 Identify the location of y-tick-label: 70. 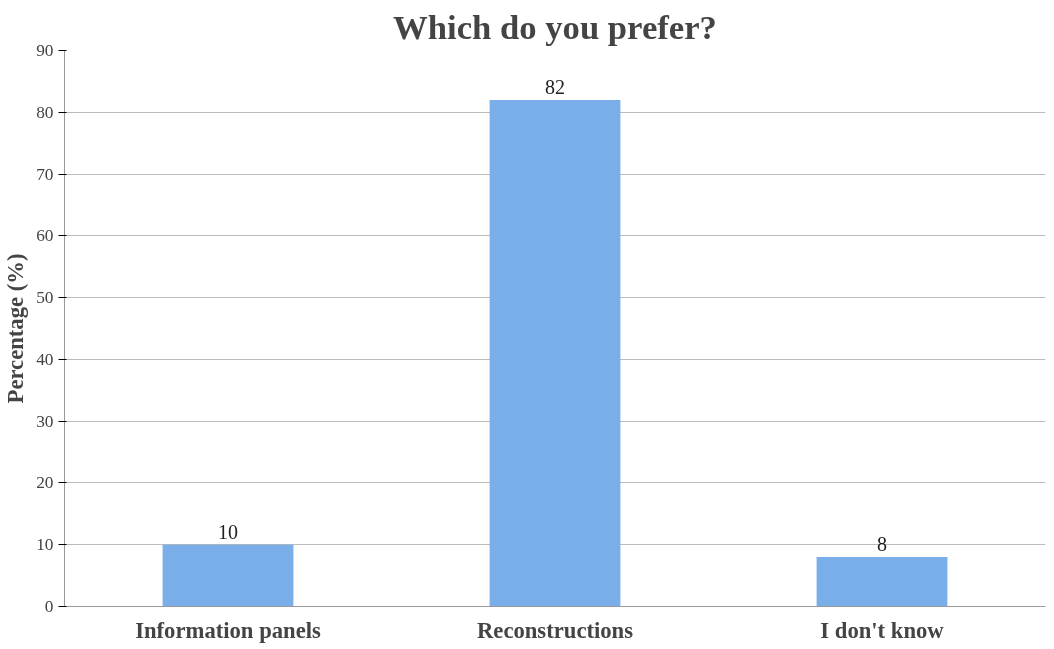
(45, 174).